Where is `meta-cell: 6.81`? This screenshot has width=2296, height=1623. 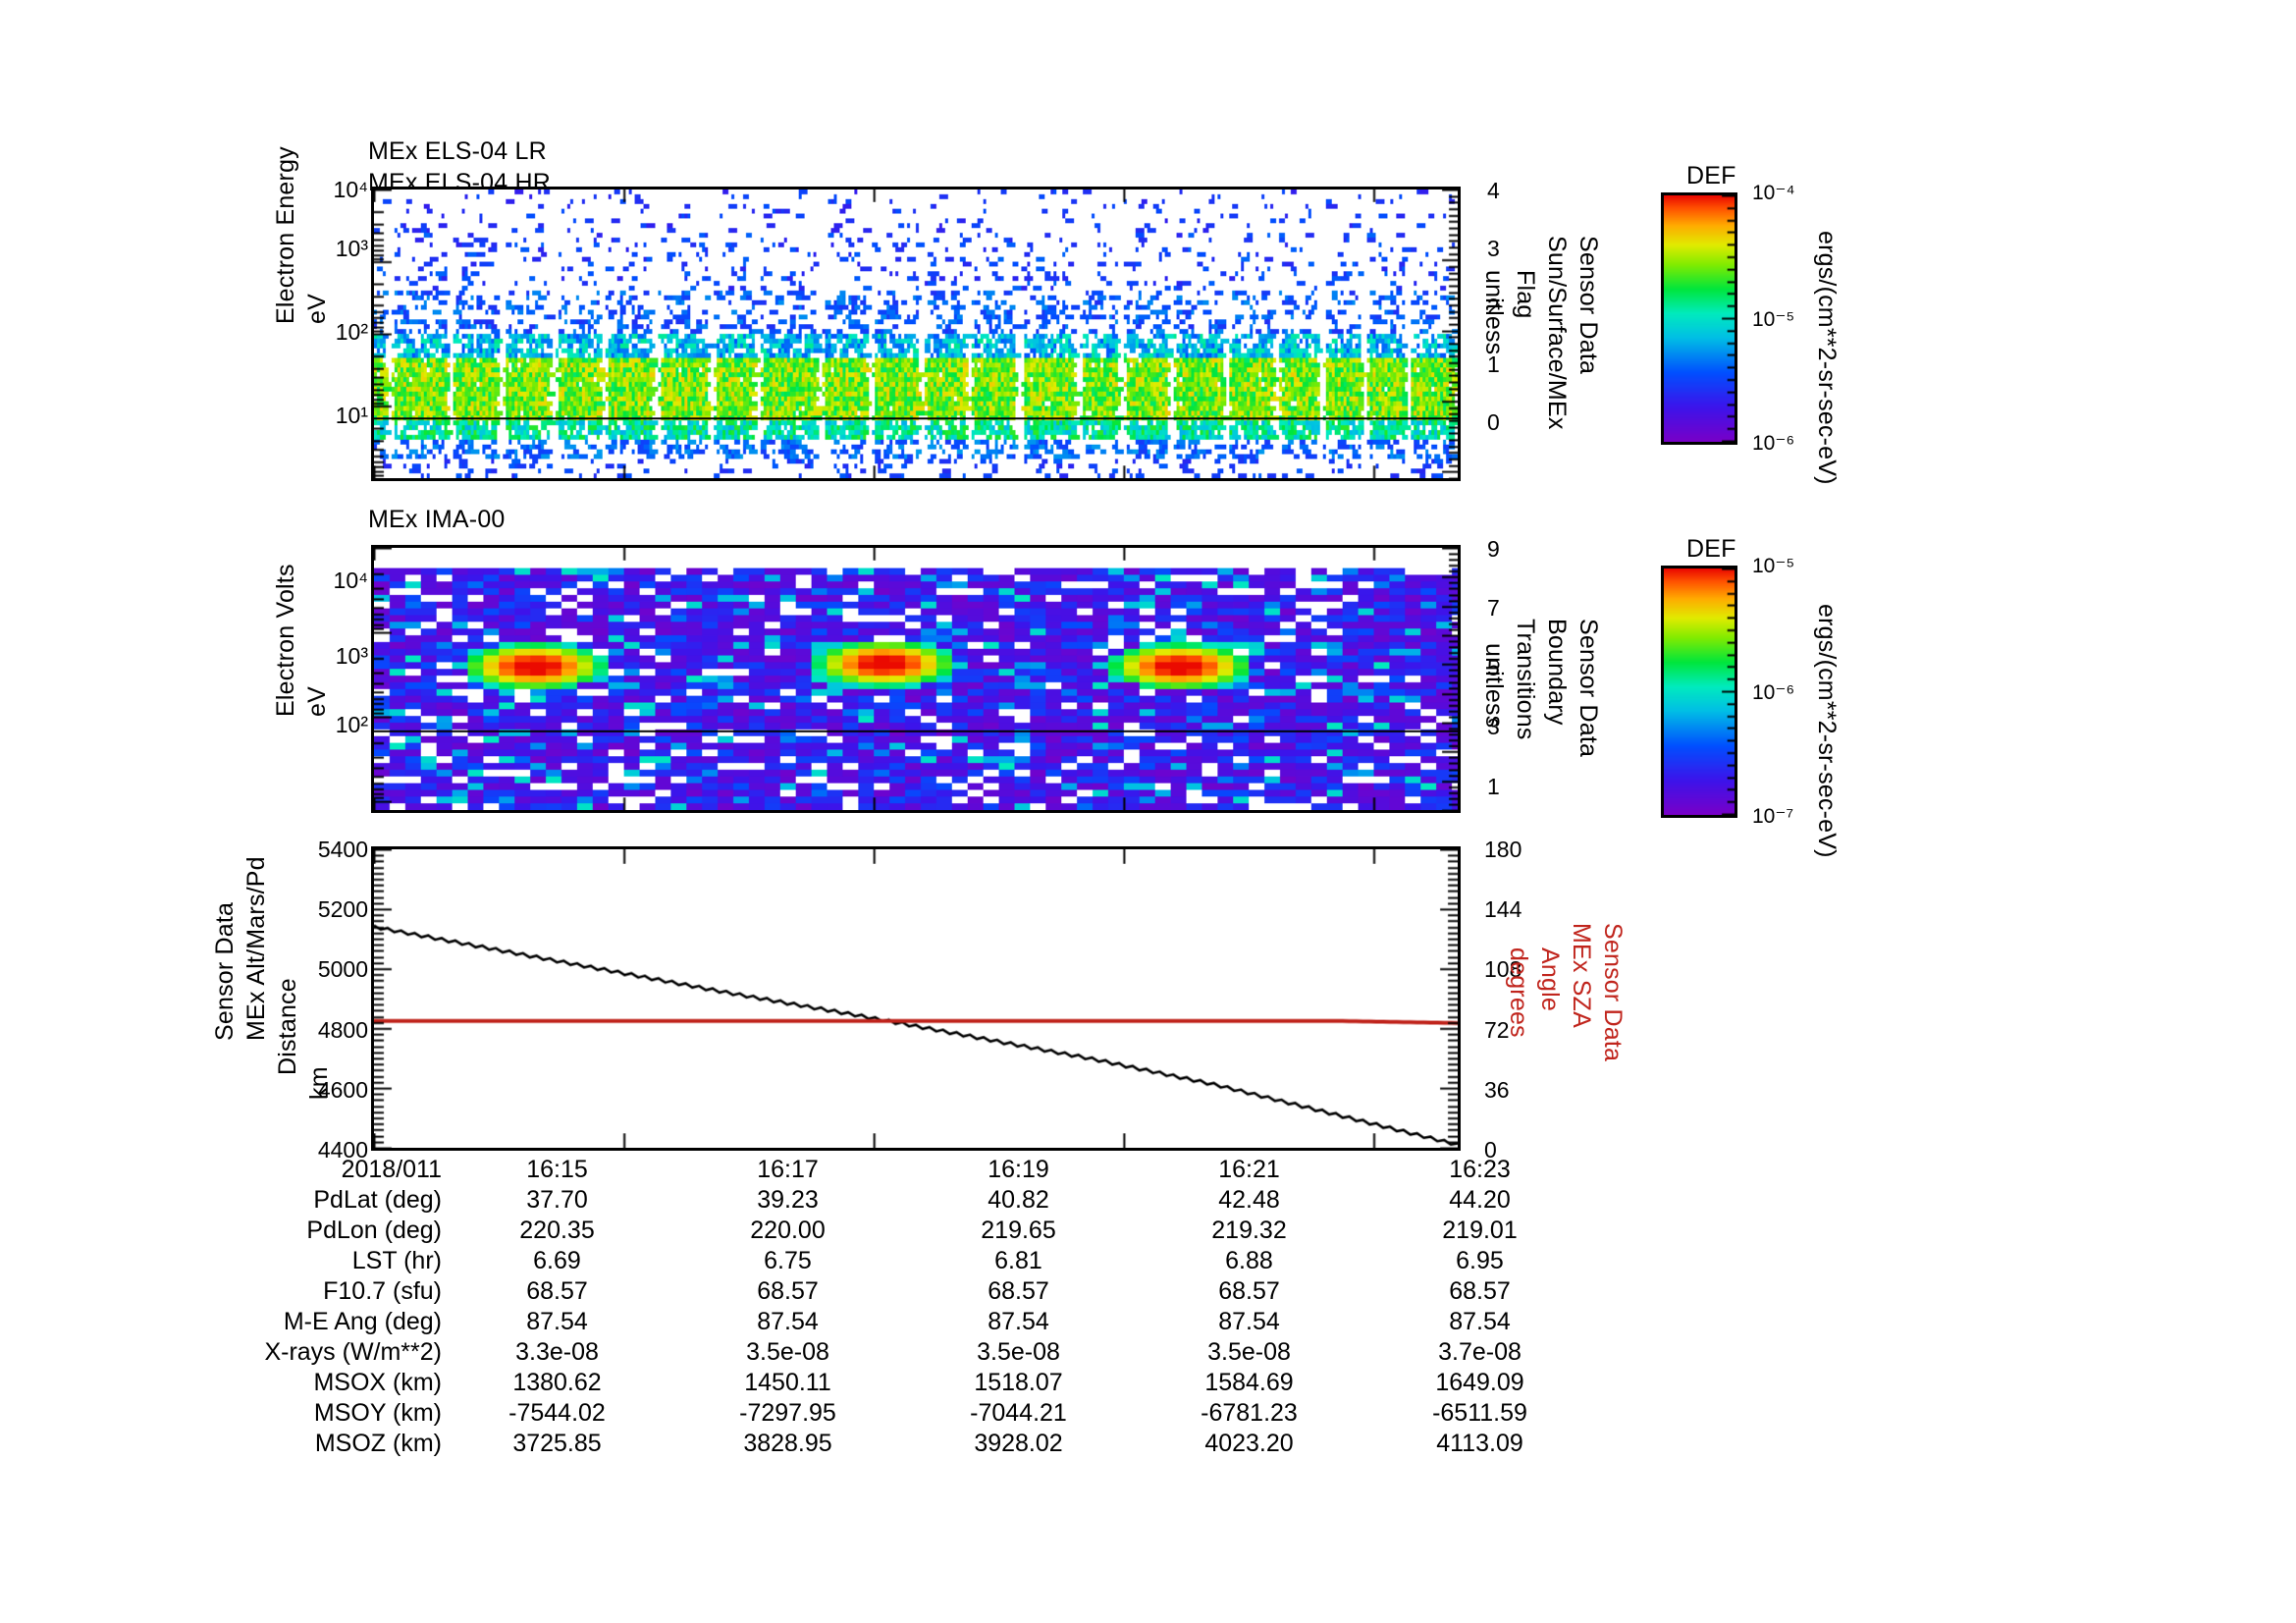
meta-cell: 6.81 is located at coordinates (1018, 1260).